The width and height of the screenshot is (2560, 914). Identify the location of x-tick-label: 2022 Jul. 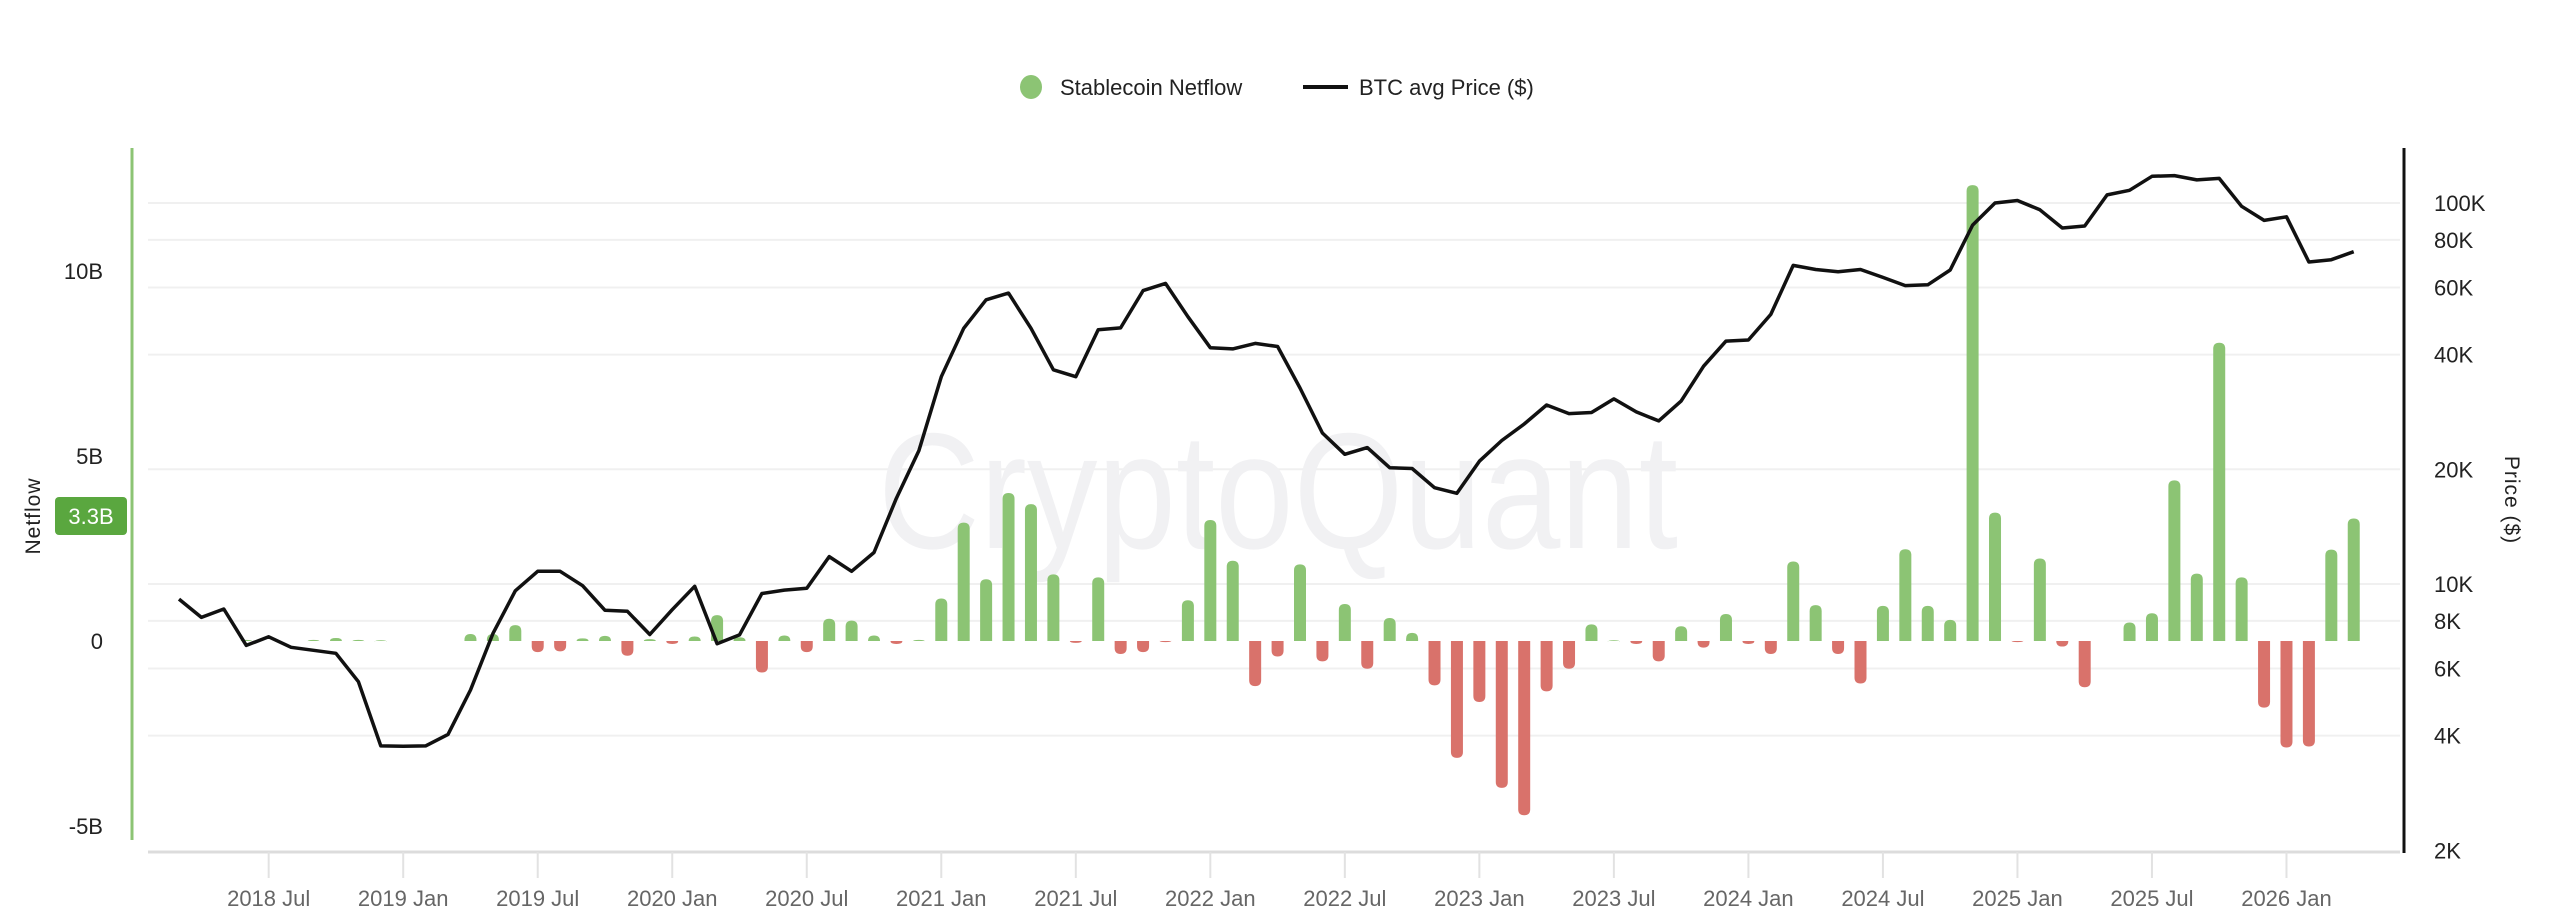
(1344, 898).